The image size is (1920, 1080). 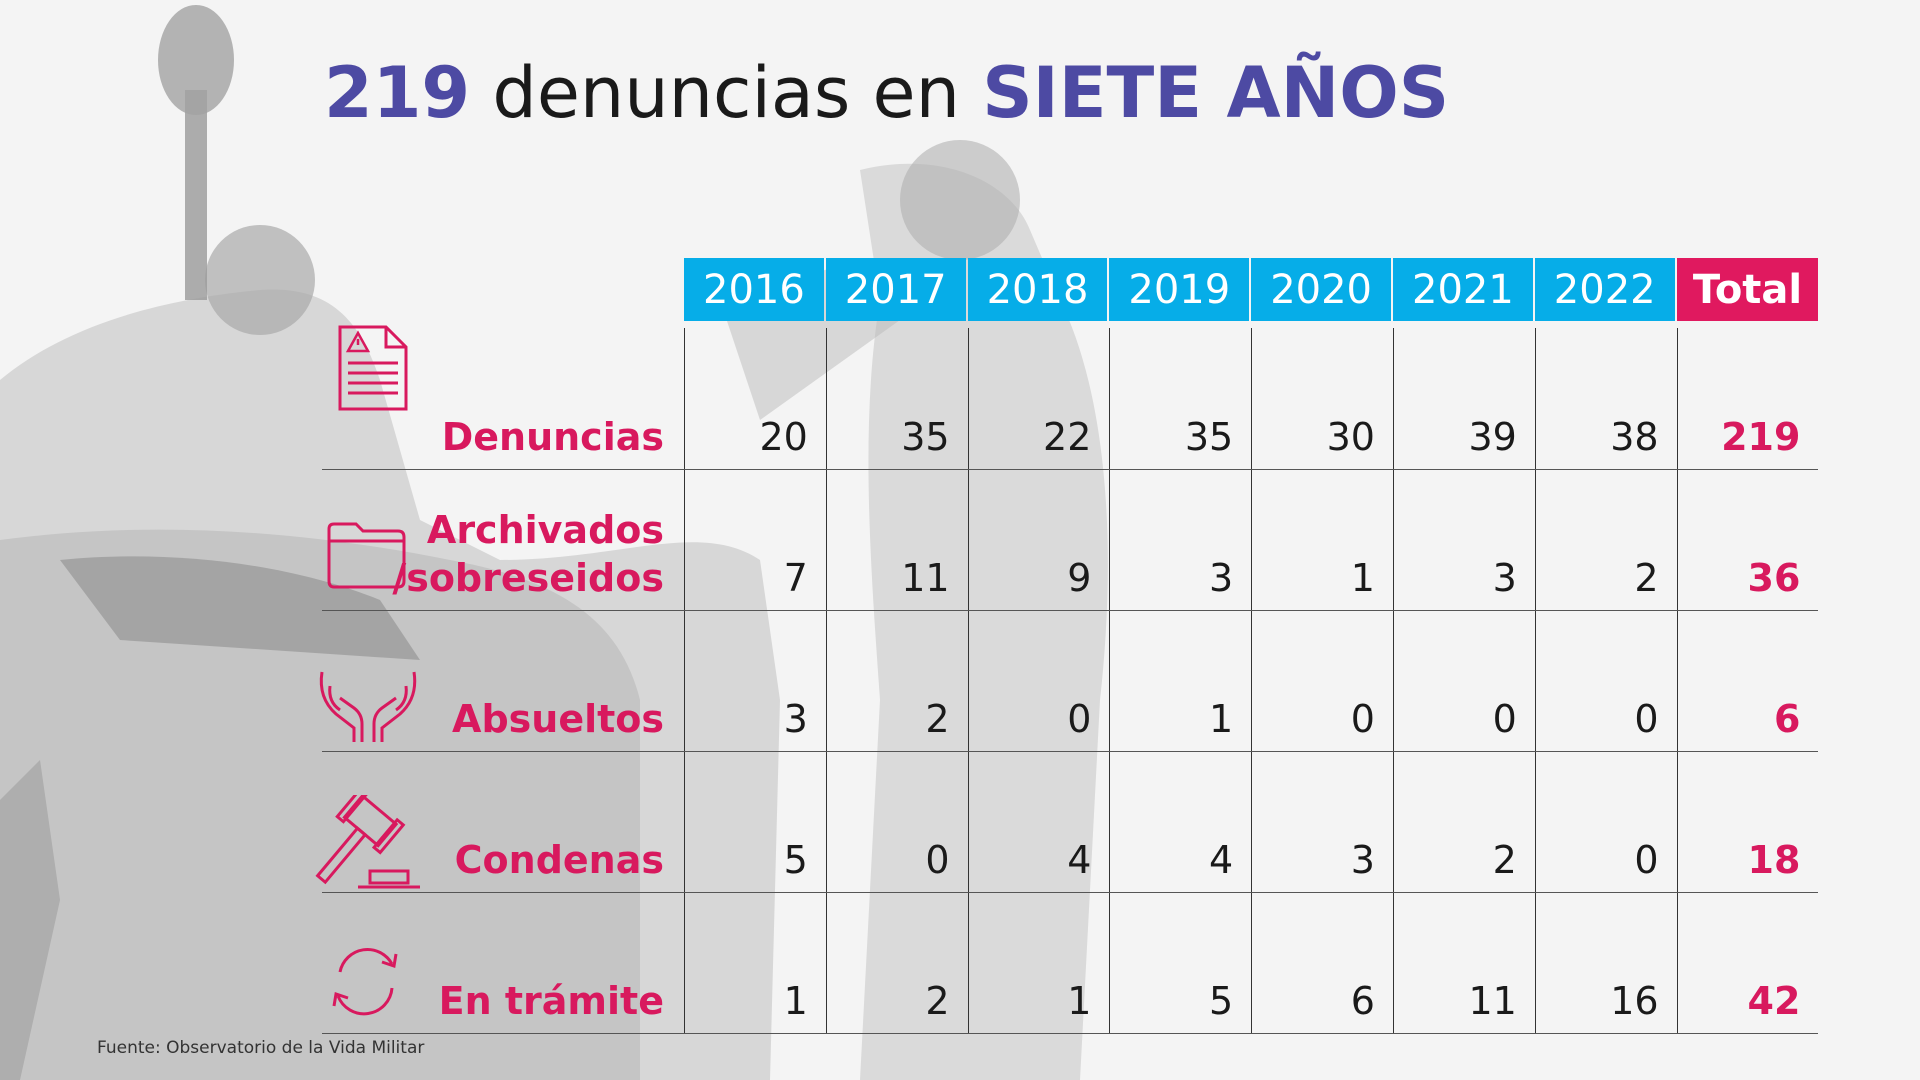 I want to click on value-cell: 6, so click(x=1362, y=1001).